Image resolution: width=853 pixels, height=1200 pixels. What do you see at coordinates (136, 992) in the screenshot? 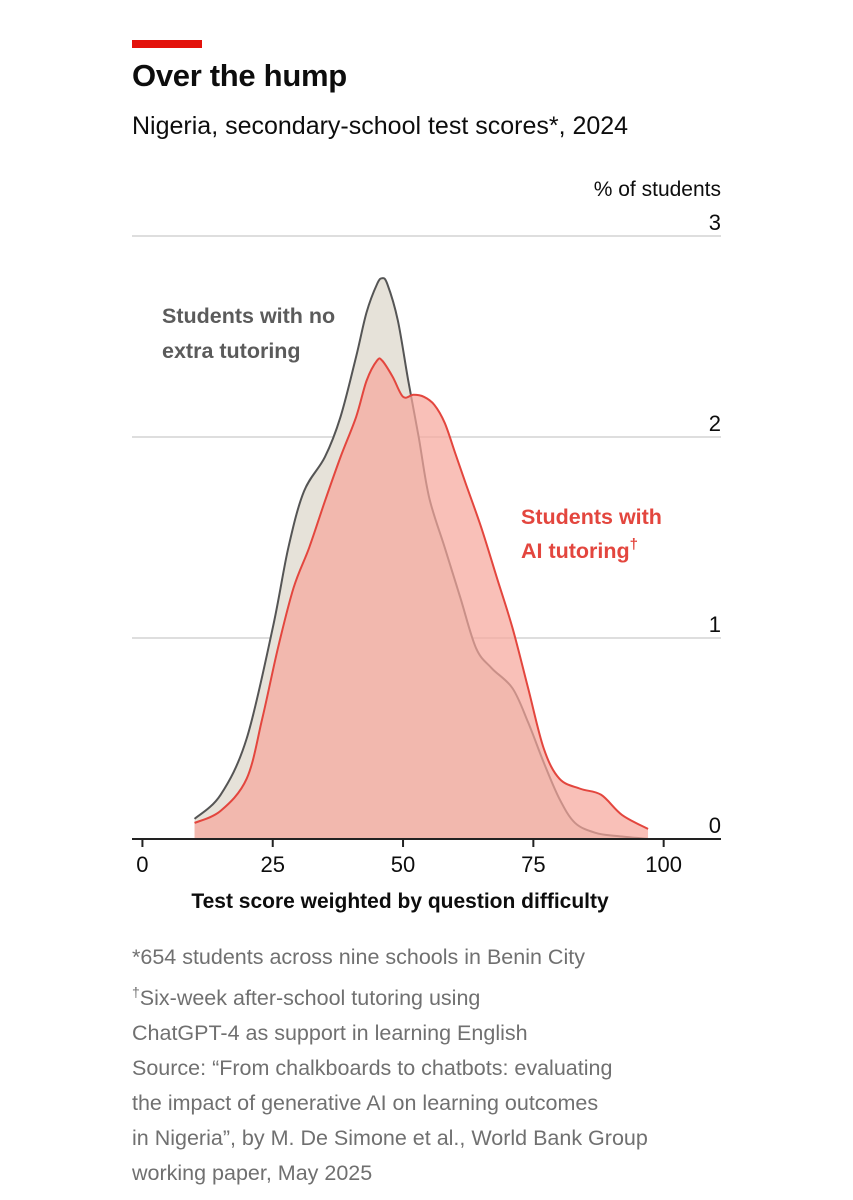
I see `footnote-dagger-mark: †` at bounding box center [136, 992].